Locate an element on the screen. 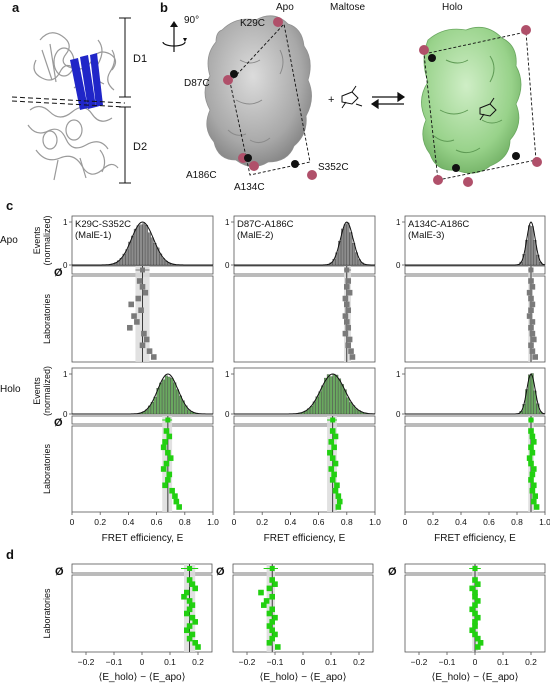 The width and height of the screenshot is (550, 685). x-tick-label: 0.8 is located at coordinates (517, 522).